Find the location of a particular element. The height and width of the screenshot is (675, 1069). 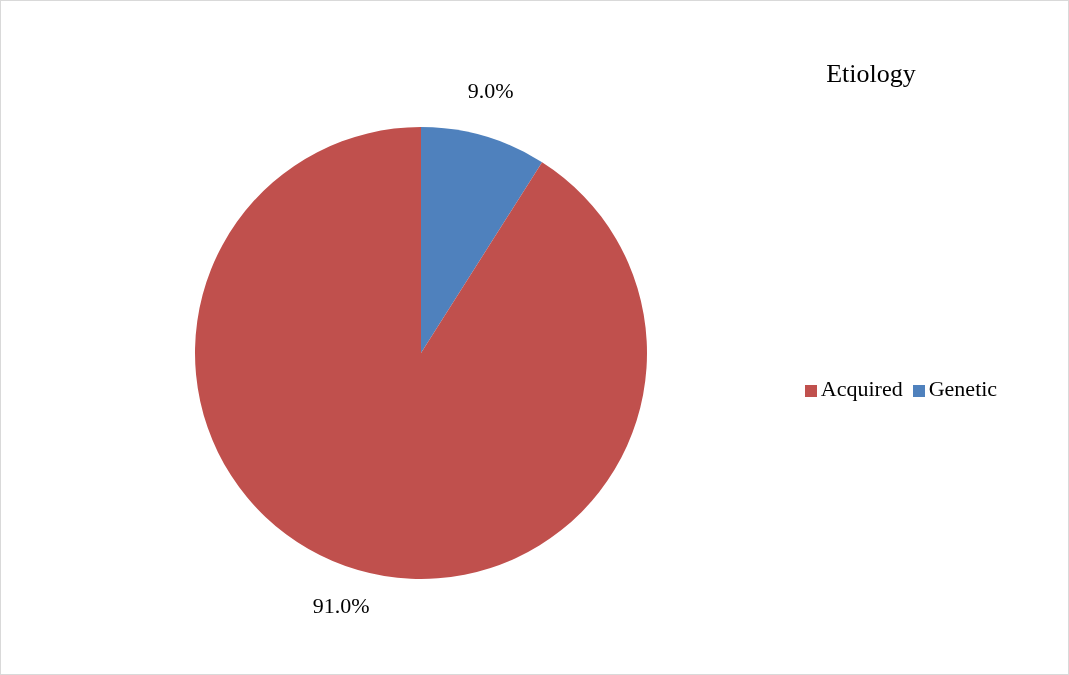

legend-label: Genetic is located at coordinates (963, 388).